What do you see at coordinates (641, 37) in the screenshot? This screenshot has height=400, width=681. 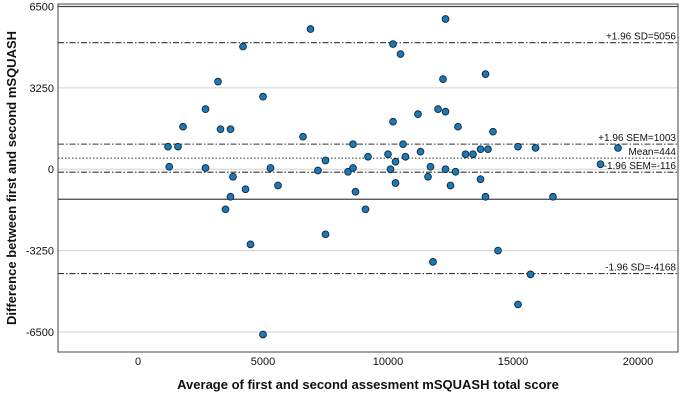 I see `upper-loa-label: +1.96 SD=5056` at bounding box center [641, 37].